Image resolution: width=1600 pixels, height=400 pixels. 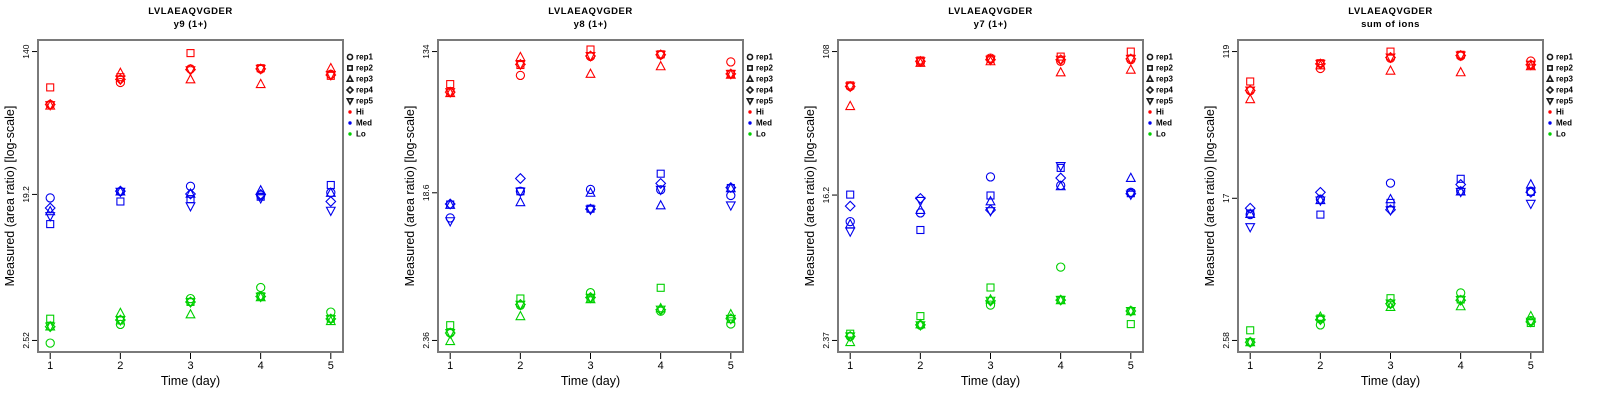 What do you see at coordinates (426, 51) in the screenshot?
I see `y-tick-label: 134` at bounding box center [426, 51].